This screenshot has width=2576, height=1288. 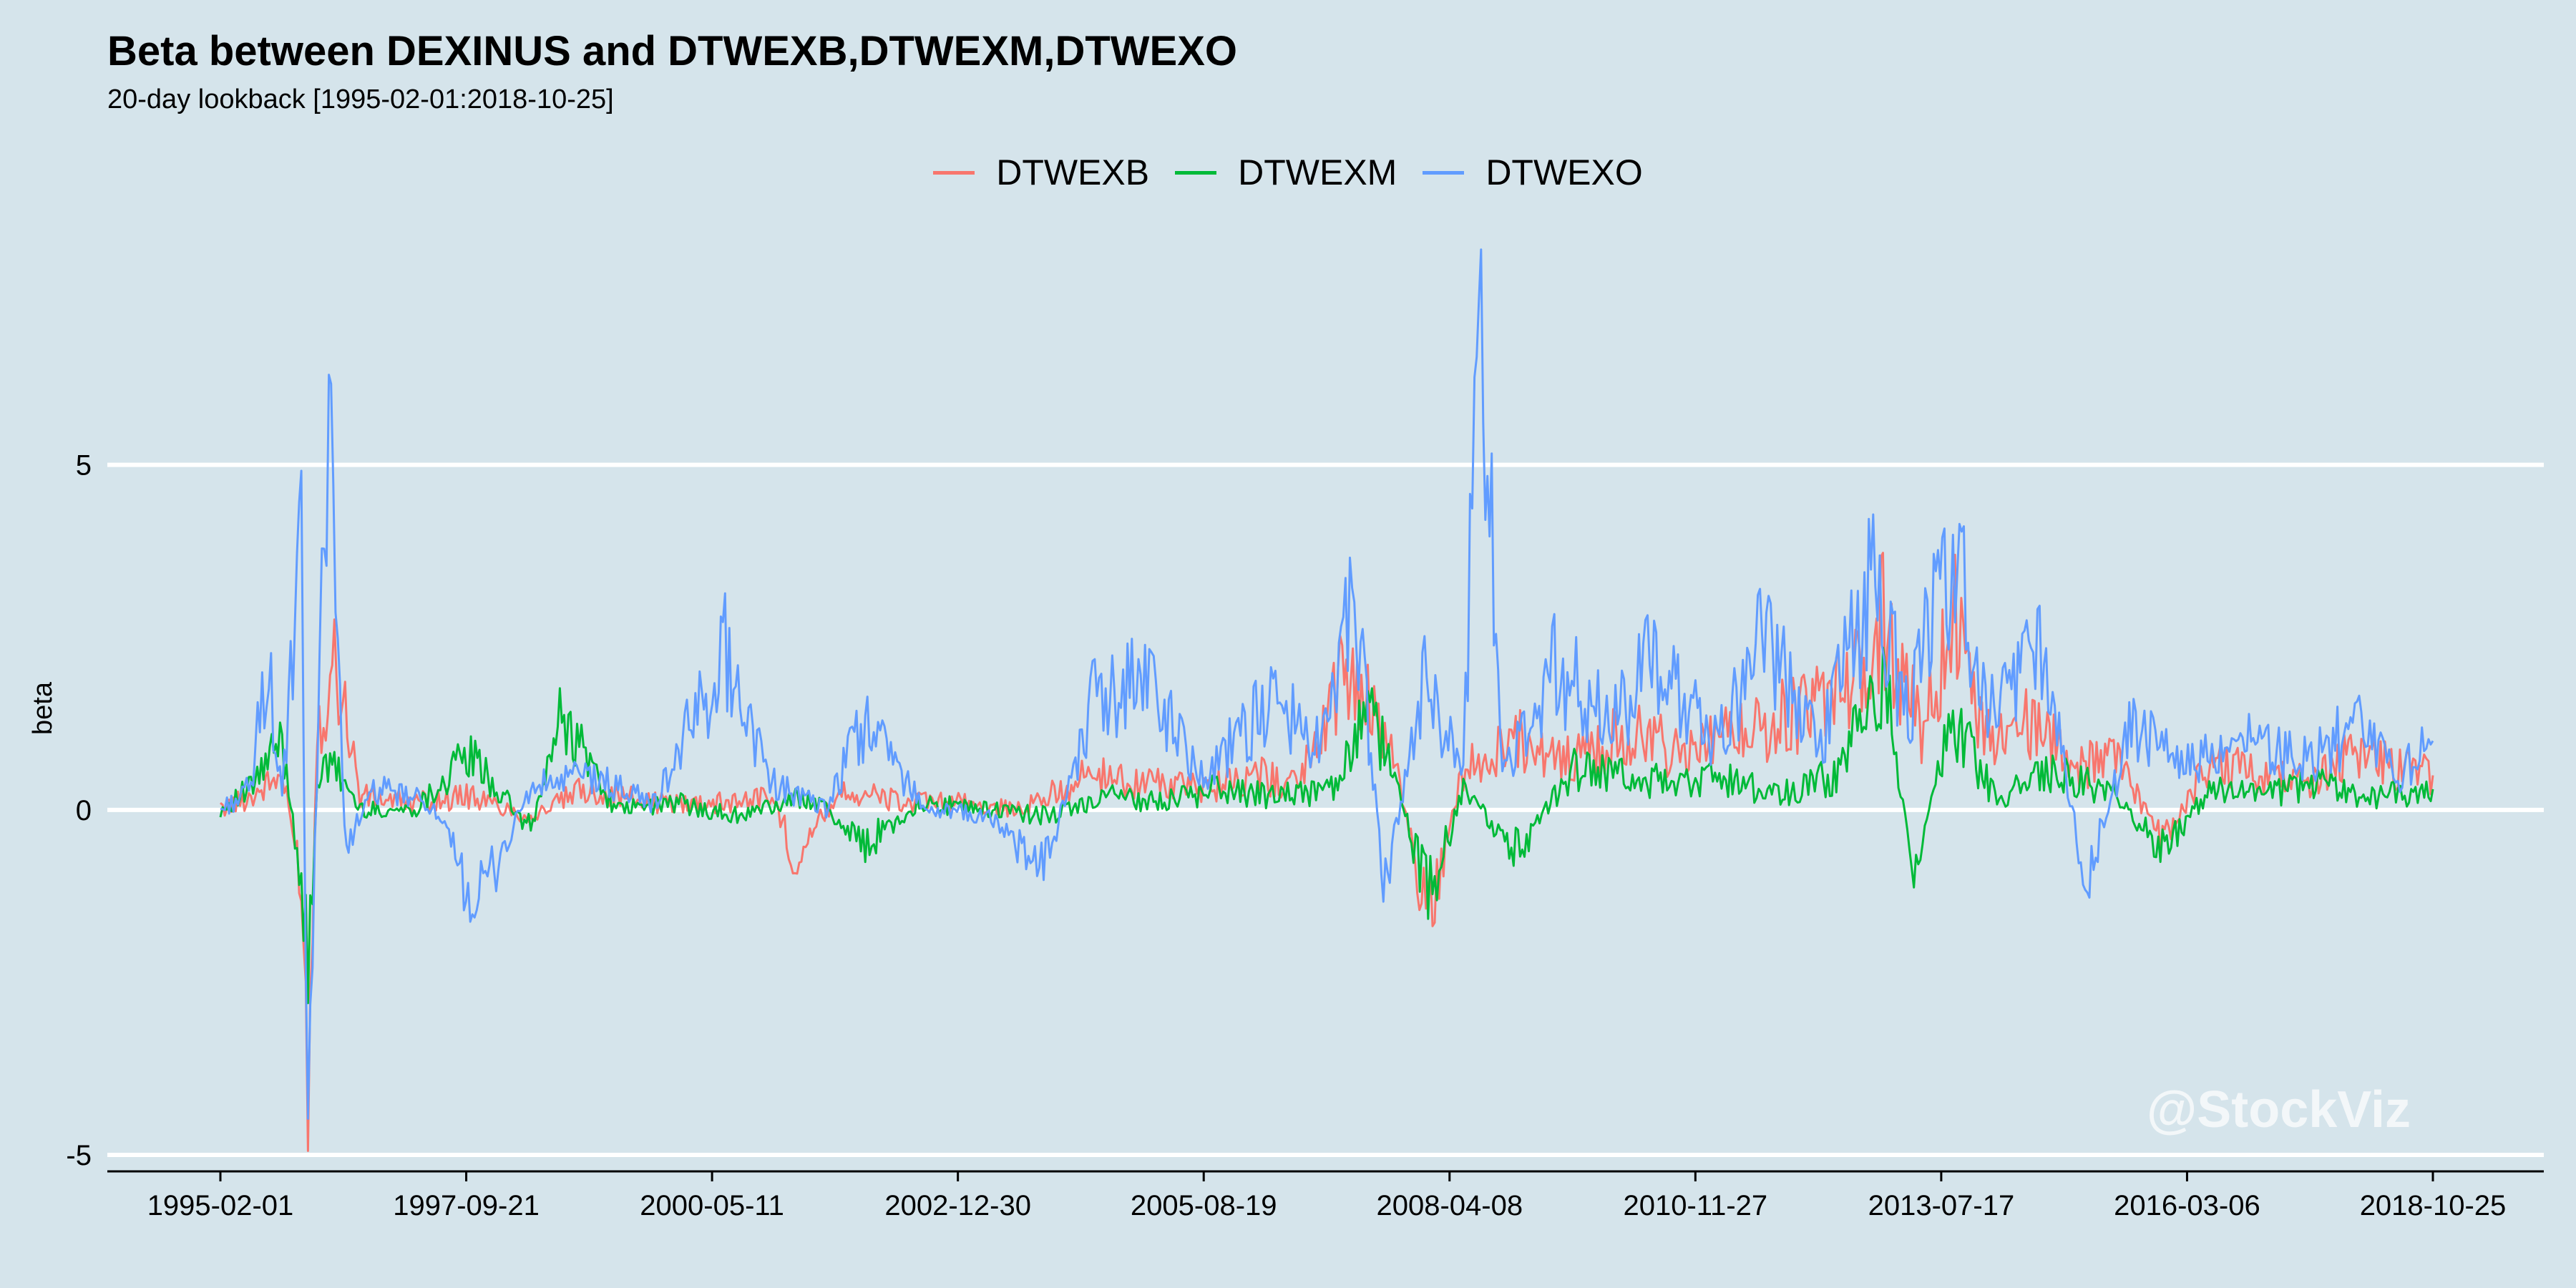 What do you see at coordinates (1444, 172) in the screenshot?
I see `legend-swatch-dtwexo` at bounding box center [1444, 172].